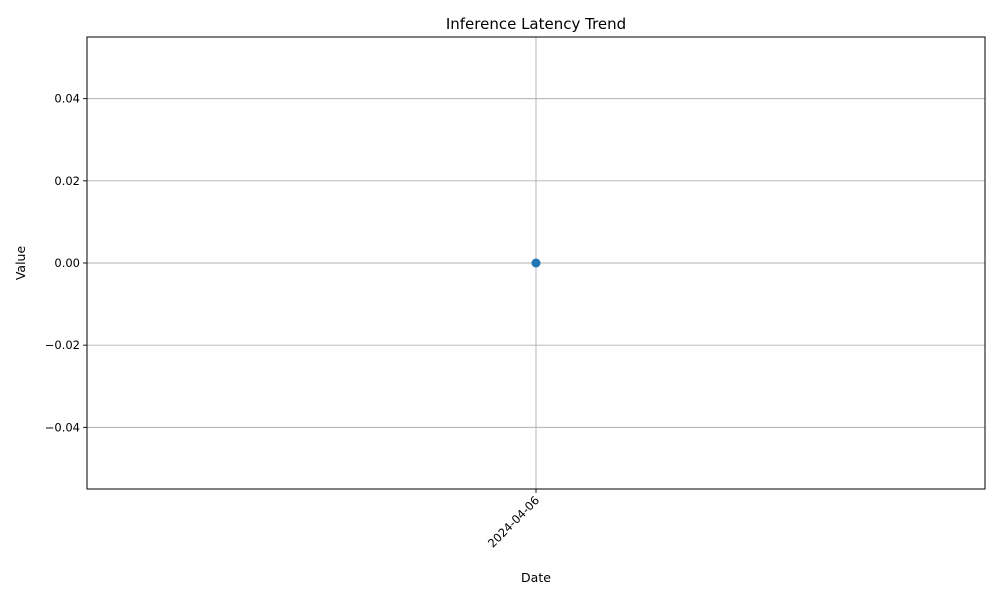 The width and height of the screenshot is (1000, 600). What do you see at coordinates (20, 263) in the screenshot?
I see `y-axis-label: Value` at bounding box center [20, 263].